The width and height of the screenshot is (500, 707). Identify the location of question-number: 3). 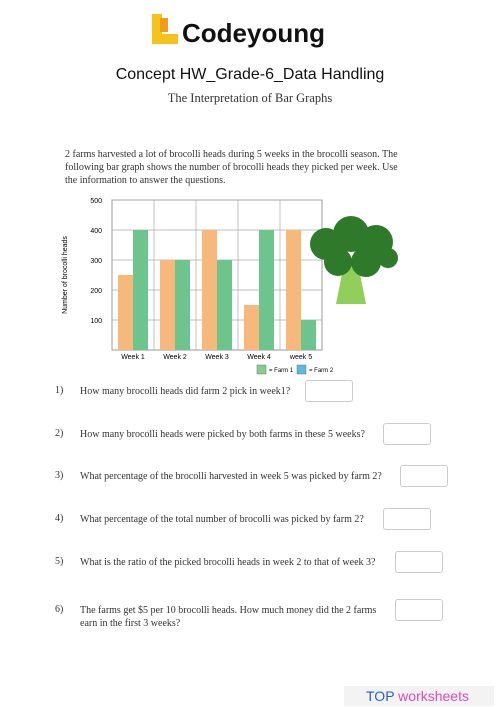
(59, 475).